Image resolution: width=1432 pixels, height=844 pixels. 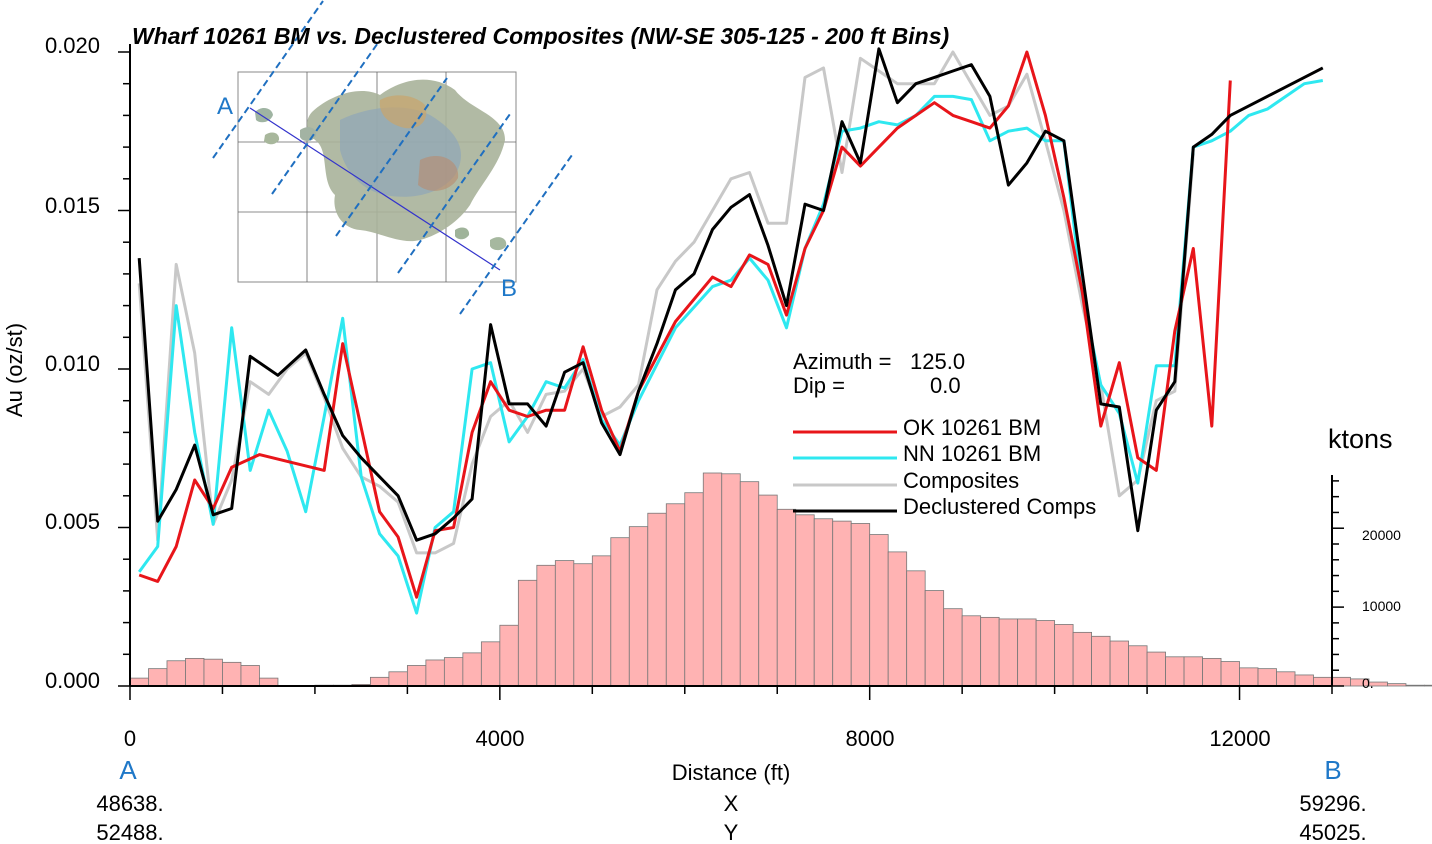 I want to click on section-x-label: X, so click(x=731, y=803).